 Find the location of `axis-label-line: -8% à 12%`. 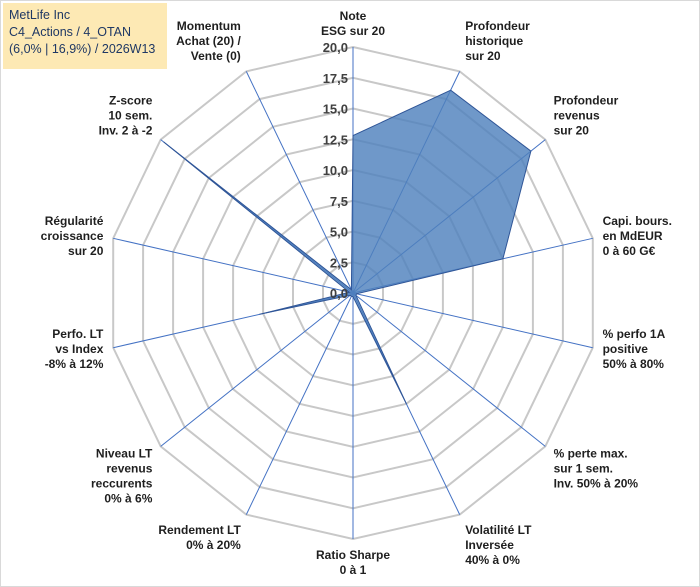

axis-label-line: -8% à 12% is located at coordinates (74, 364).